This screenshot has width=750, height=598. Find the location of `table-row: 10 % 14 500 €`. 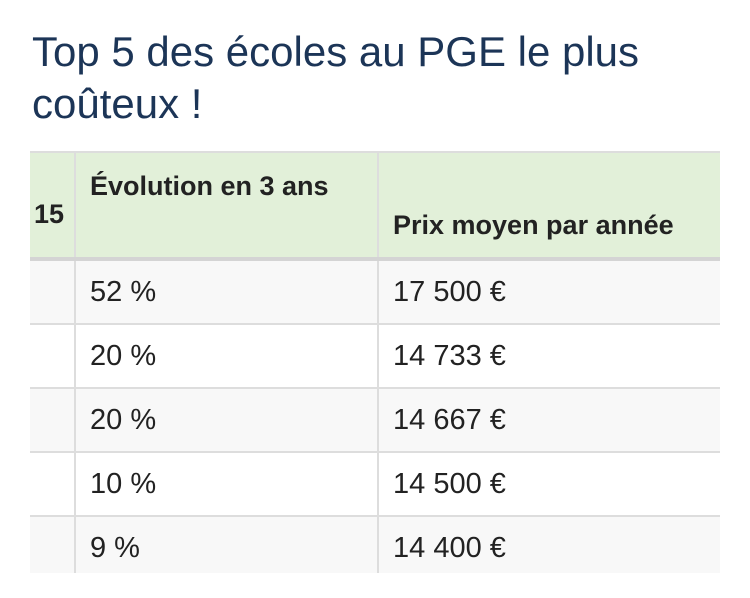

table-row: 10 % 14 500 € is located at coordinates (375, 484).